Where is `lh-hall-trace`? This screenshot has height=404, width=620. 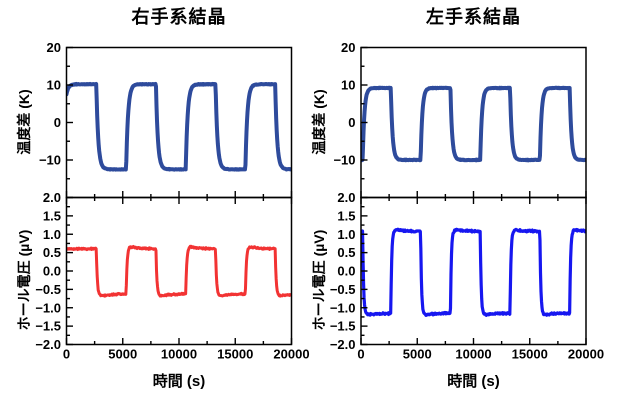 lh-hall-trace is located at coordinates (473, 272).